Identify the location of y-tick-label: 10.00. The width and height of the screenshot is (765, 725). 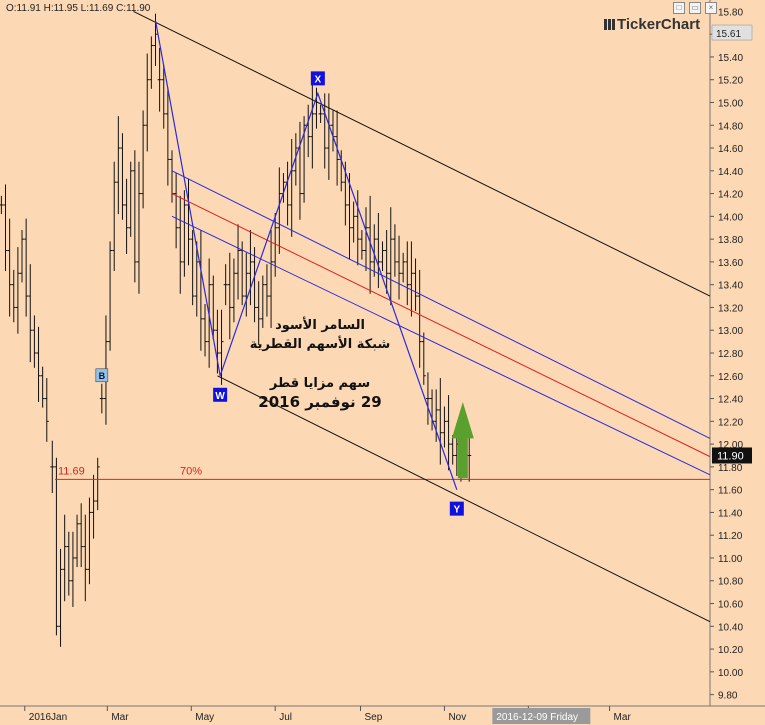
(730, 673).